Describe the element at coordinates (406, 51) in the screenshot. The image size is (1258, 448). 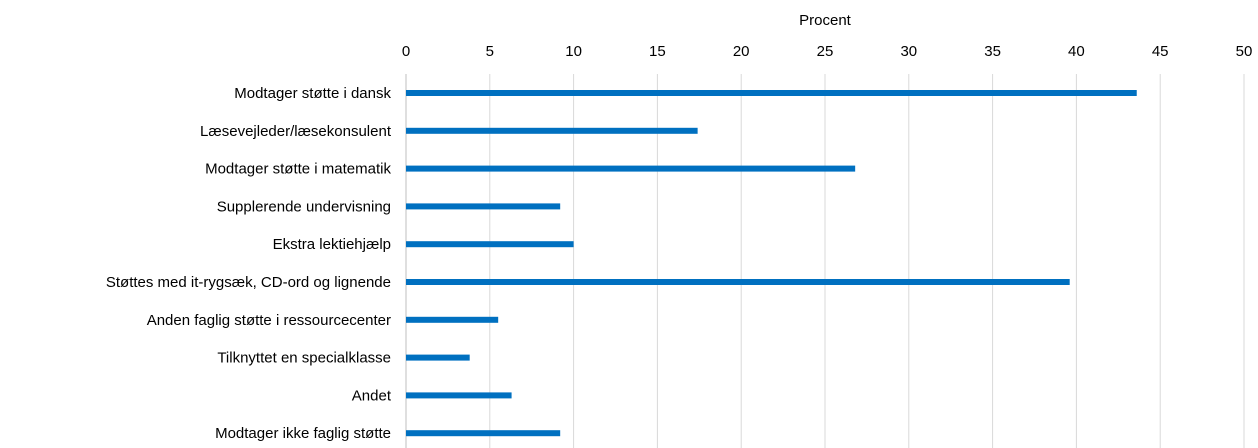
I see `x-tick-label: 0` at that location.